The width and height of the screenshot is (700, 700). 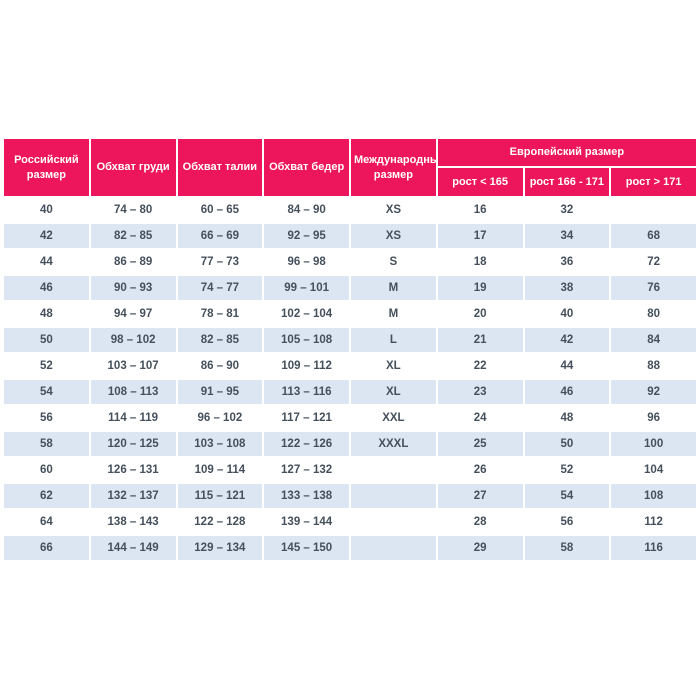 What do you see at coordinates (306, 288) in the screenshot?
I see `table-cell: 99 – 101` at bounding box center [306, 288].